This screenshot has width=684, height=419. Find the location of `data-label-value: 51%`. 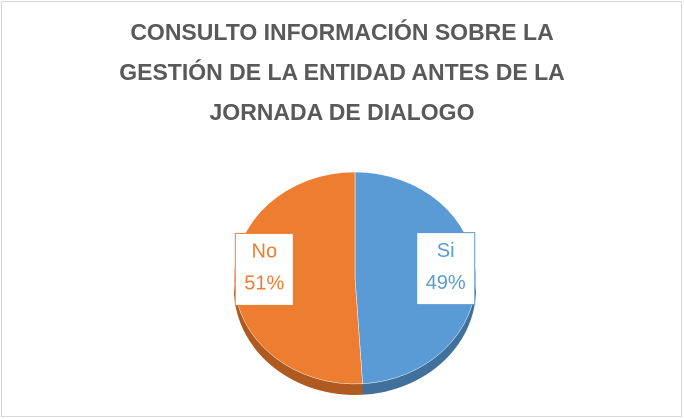

data-label-value: 51% is located at coordinates (264, 284).